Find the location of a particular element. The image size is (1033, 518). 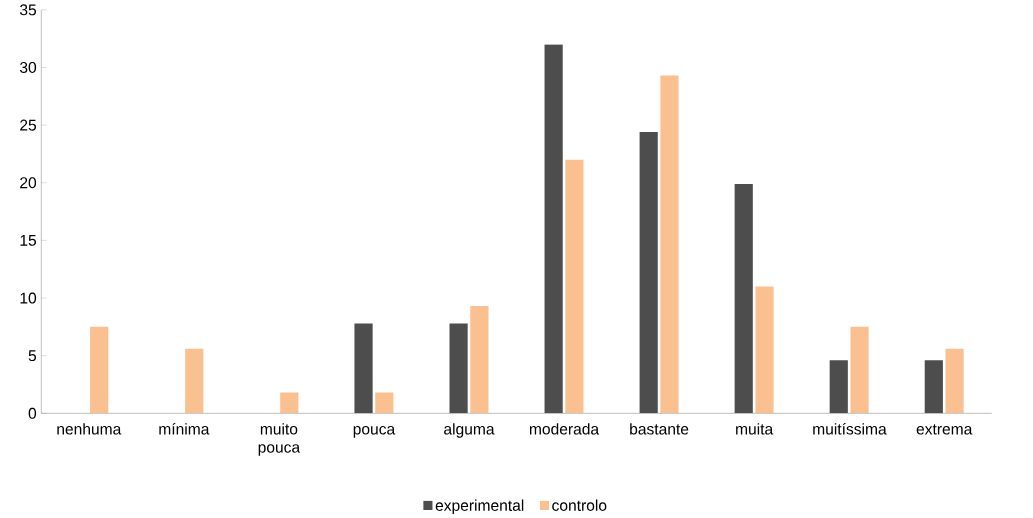

x-tick-label: mínima is located at coordinates (184, 429).